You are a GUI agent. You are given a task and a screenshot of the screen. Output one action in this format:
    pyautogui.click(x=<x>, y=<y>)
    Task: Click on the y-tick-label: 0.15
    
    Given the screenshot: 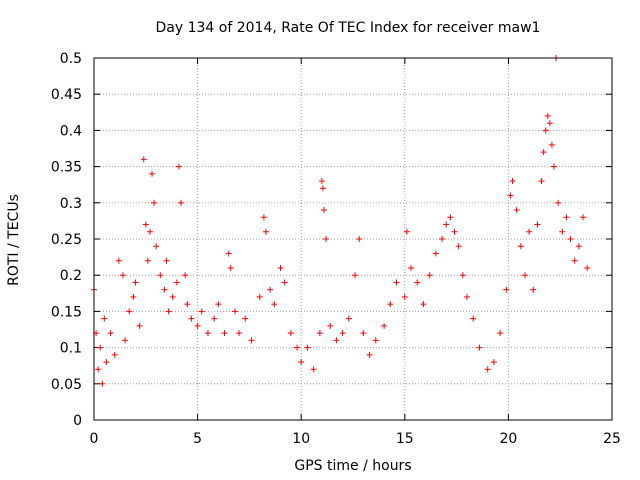 What is the action you would take?
    pyautogui.click(x=66, y=312)
    